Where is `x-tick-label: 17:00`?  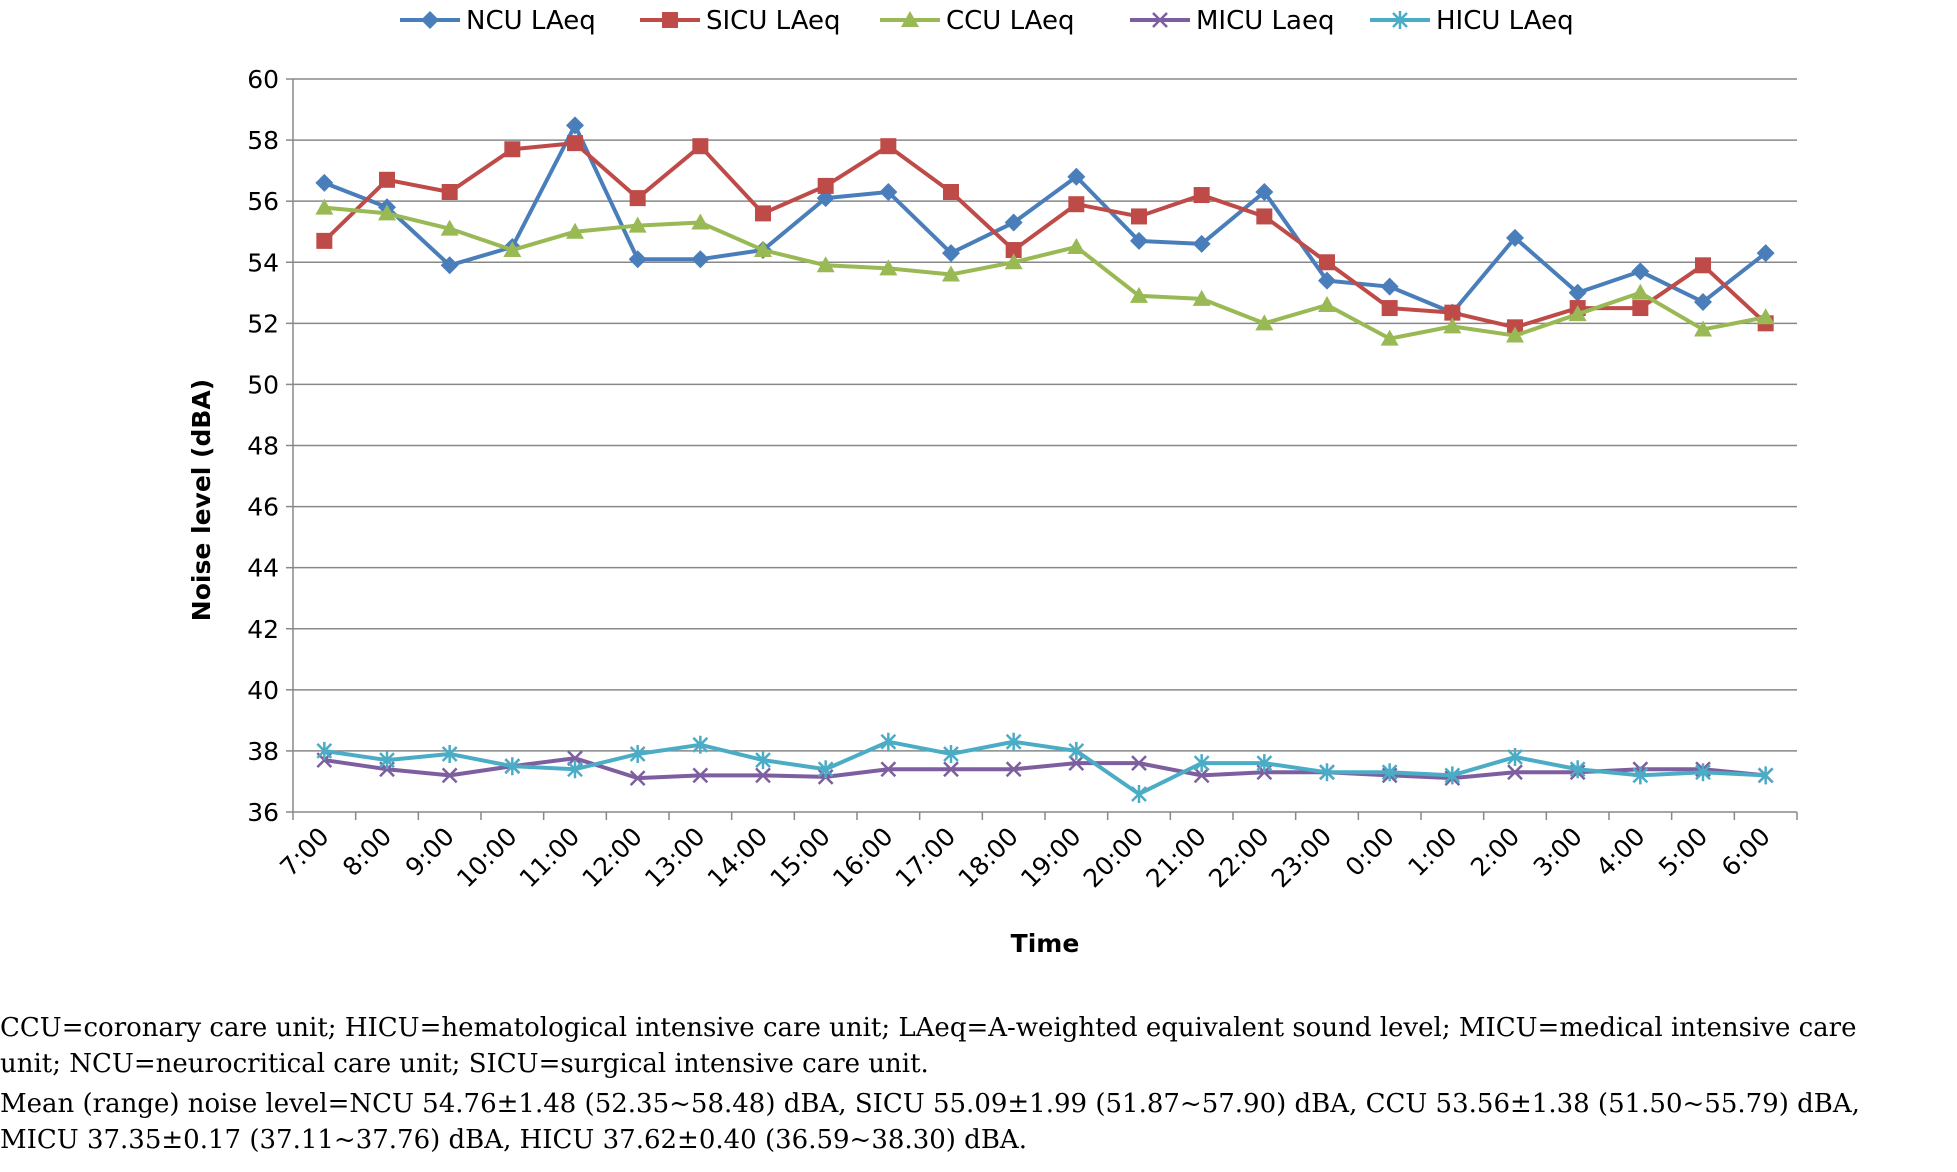 x-tick-label: 17:00 is located at coordinates (925, 857).